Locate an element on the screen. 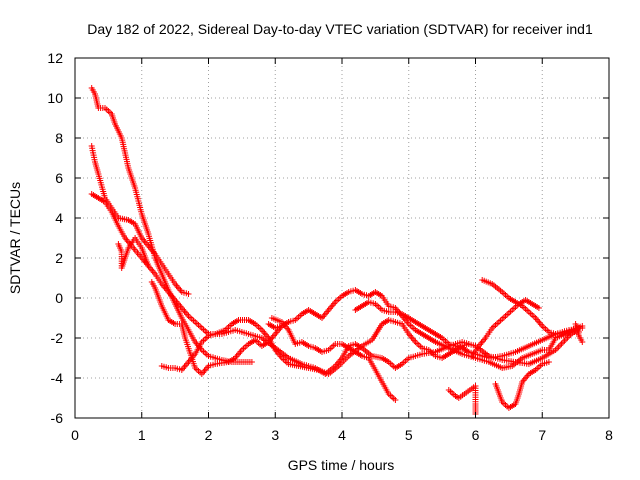  x-tick-label: 1 is located at coordinates (142, 435).